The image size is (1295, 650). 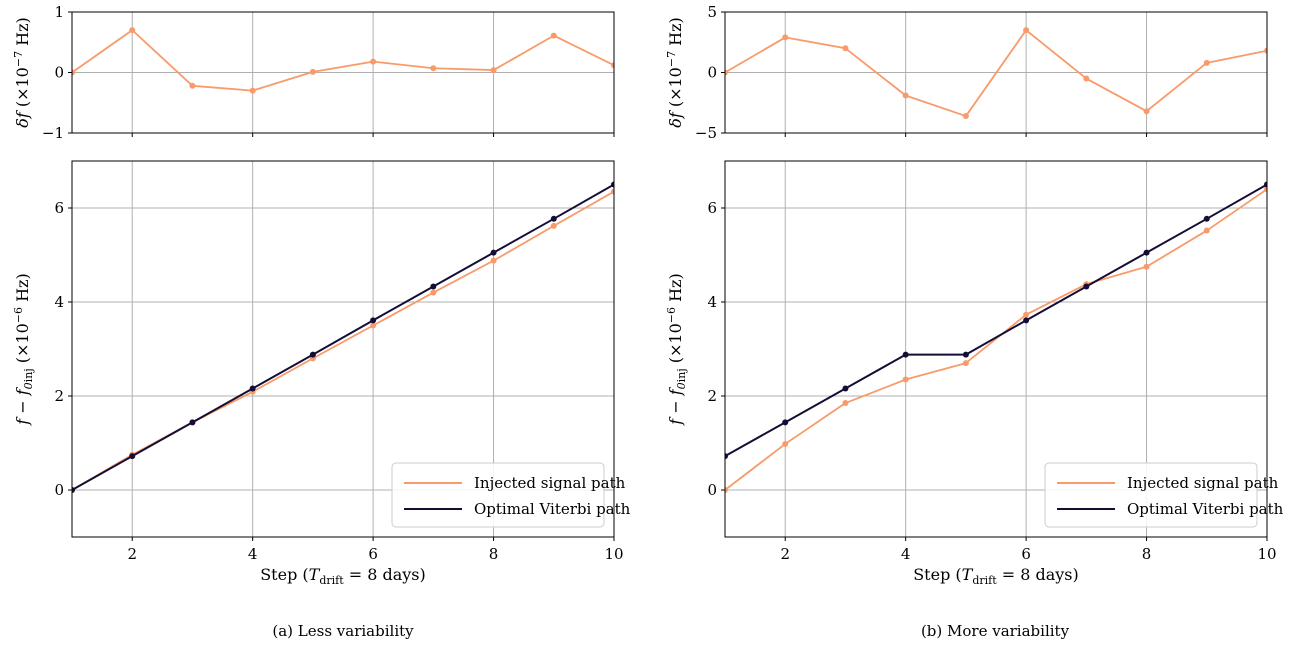 What do you see at coordinates (22, 123) in the screenshot?
I see `ylabel-a-top-part-0: δ` at bounding box center [22, 123].